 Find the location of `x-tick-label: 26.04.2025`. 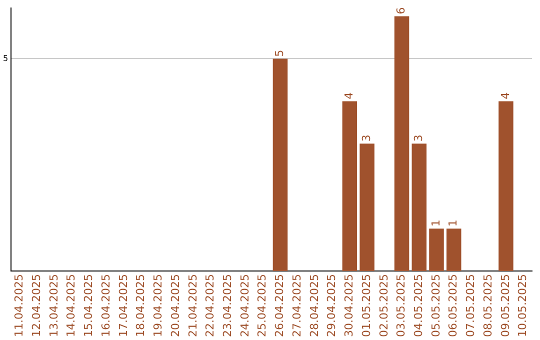

x-tick-label: 26.04.2025 is located at coordinates (279, 306).